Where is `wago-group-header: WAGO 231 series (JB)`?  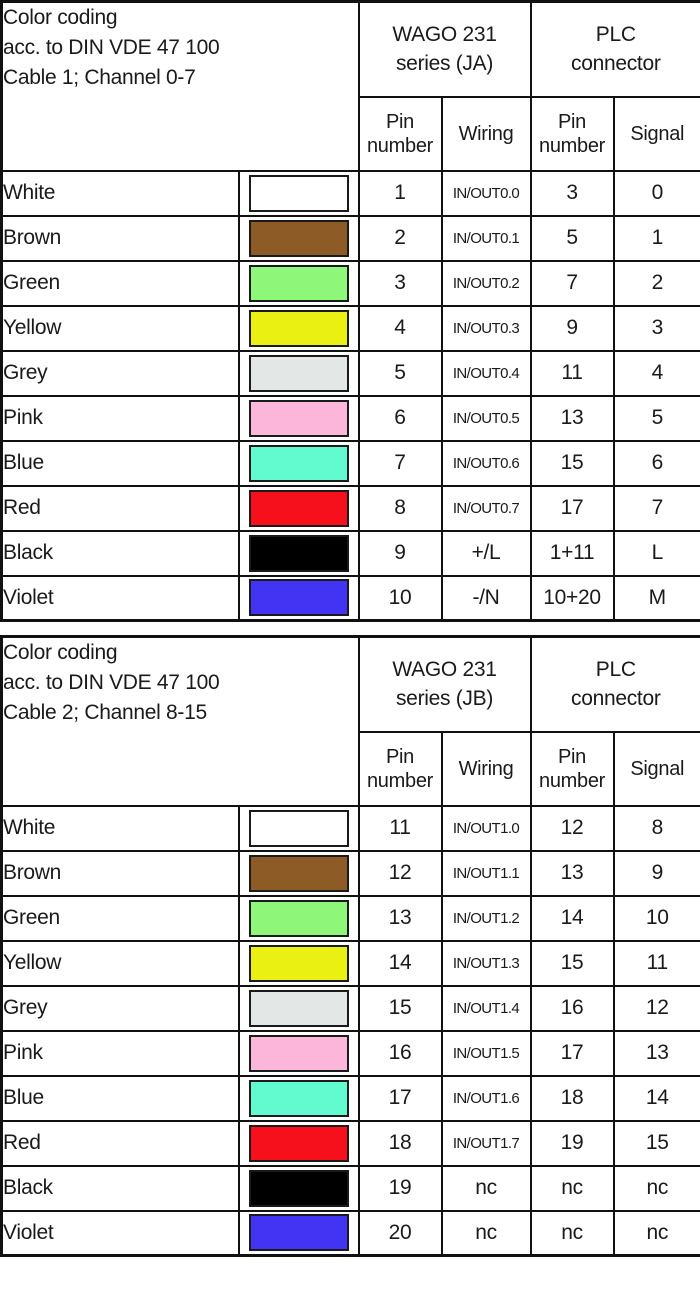 wago-group-header: WAGO 231 series (JB) is located at coordinates (444, 684).